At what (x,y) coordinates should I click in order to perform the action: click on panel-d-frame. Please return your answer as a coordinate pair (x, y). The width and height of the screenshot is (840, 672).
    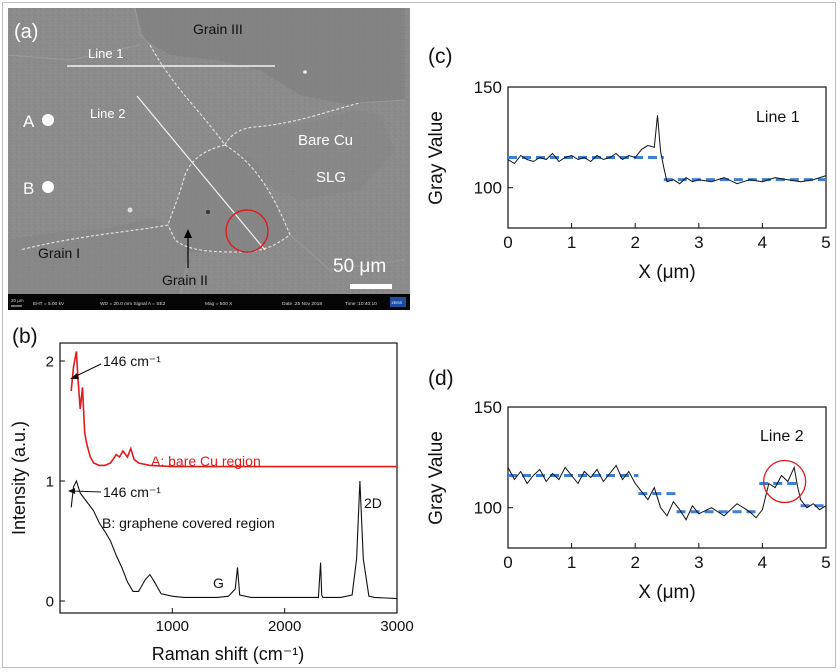
    Looking at the image, I should click on (667, 477).